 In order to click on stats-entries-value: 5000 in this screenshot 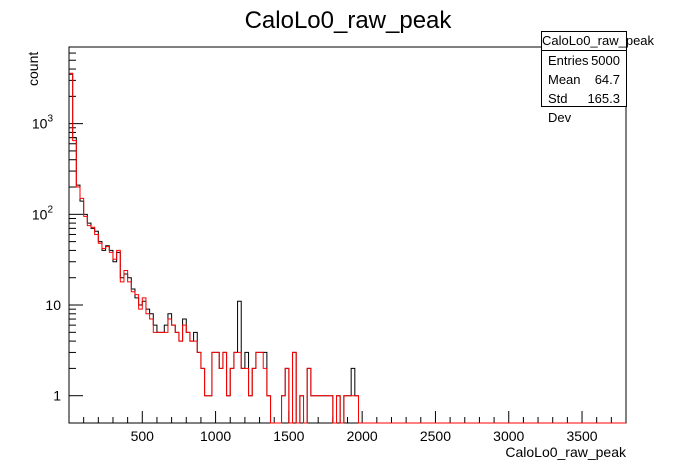, I will do `click(605, 60)`.